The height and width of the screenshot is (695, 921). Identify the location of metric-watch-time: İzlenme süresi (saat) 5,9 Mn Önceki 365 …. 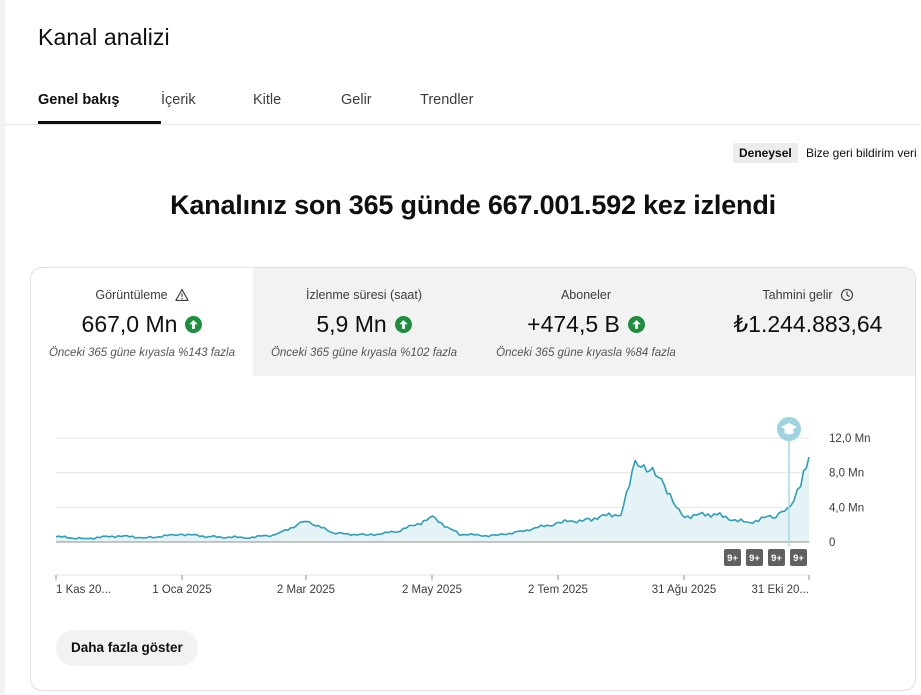
(364, 322).